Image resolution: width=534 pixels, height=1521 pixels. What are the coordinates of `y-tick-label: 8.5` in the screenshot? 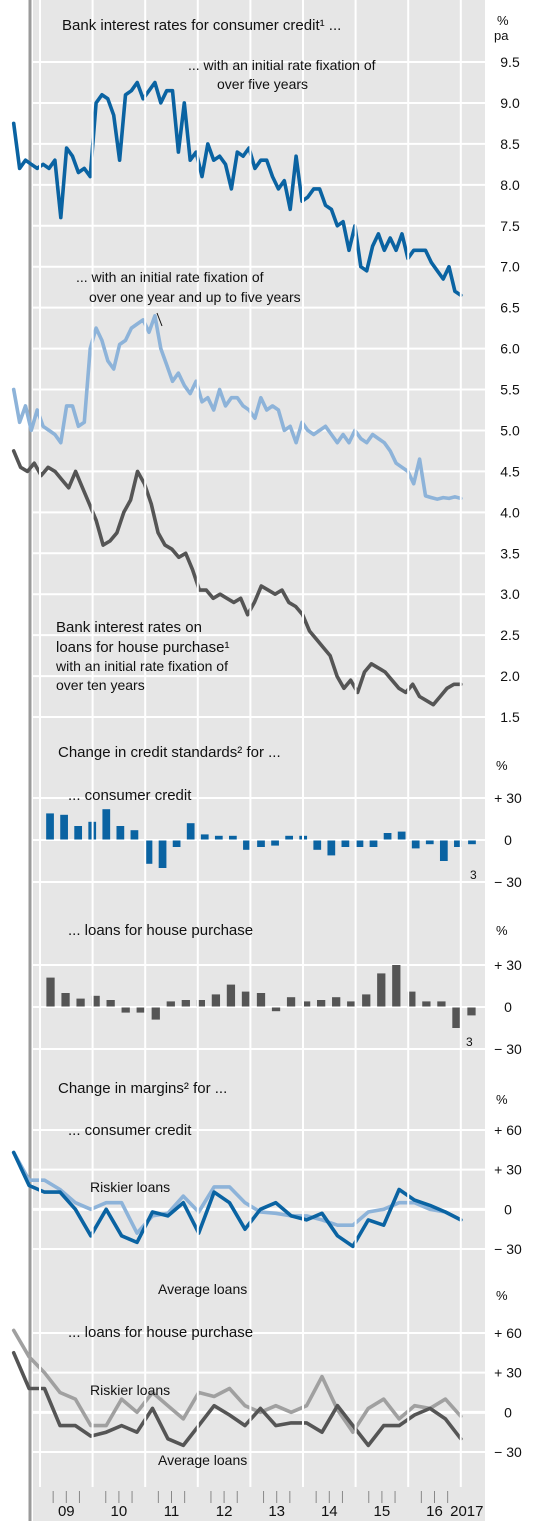 It's located at (510, 144).